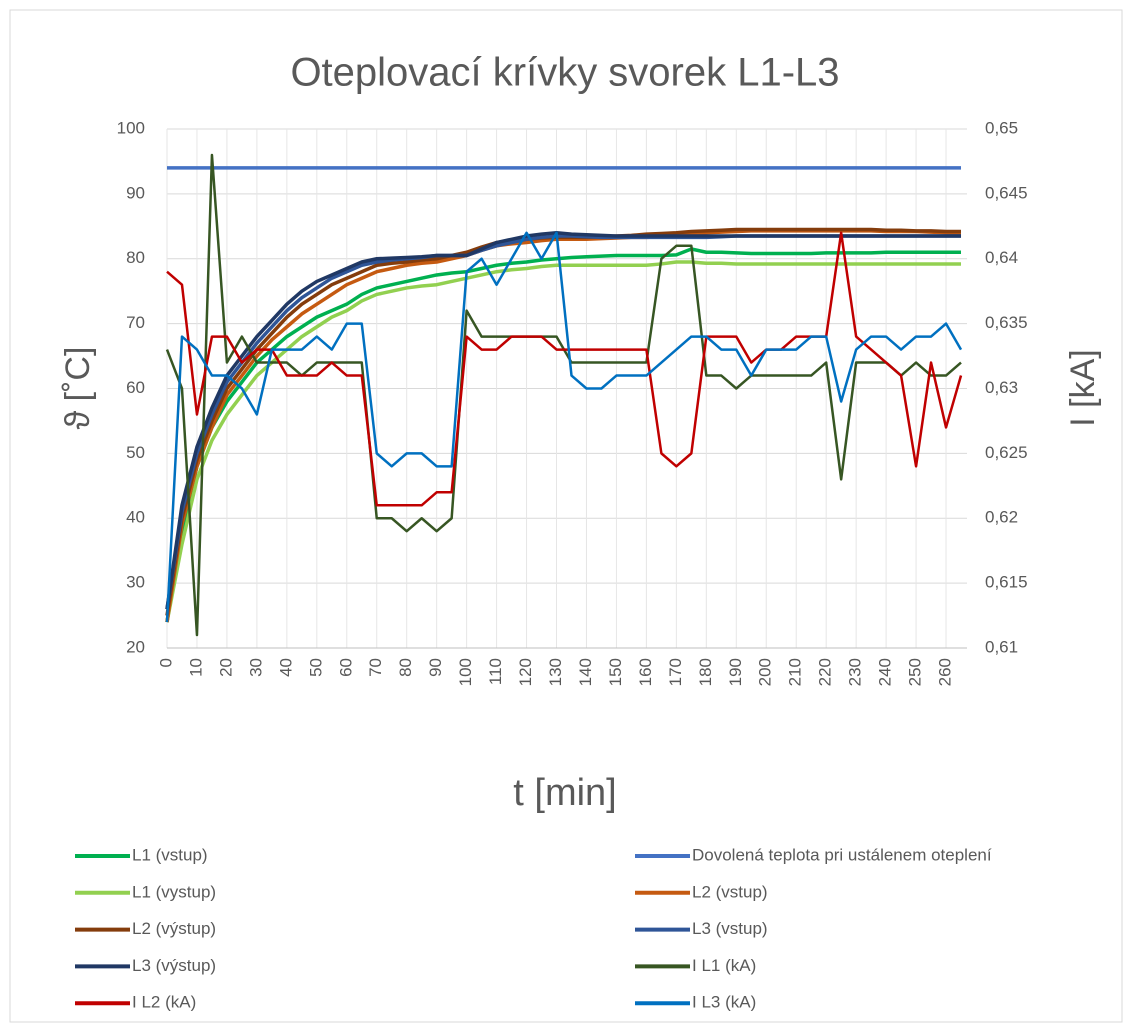  What do you see at coordinates (1006, 322) in the screenshot?
I see `y2-tick-label: 0,635` at bounding box center [1006, 322].